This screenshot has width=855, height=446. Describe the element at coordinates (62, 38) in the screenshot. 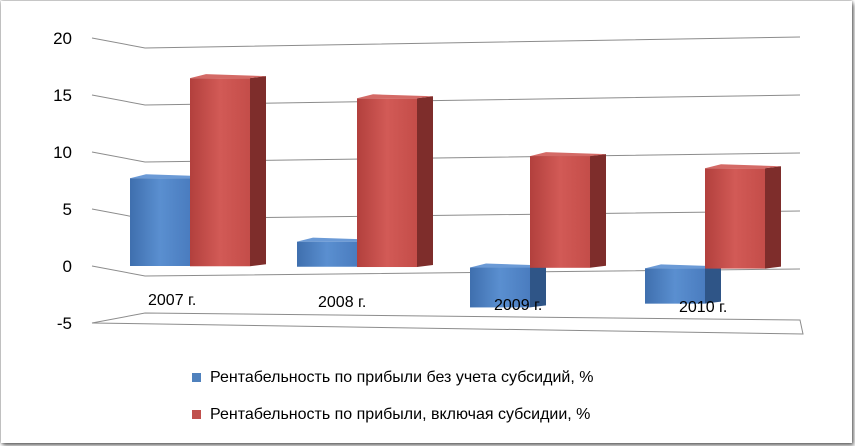

I see `y-tick-label: 20` at that location.